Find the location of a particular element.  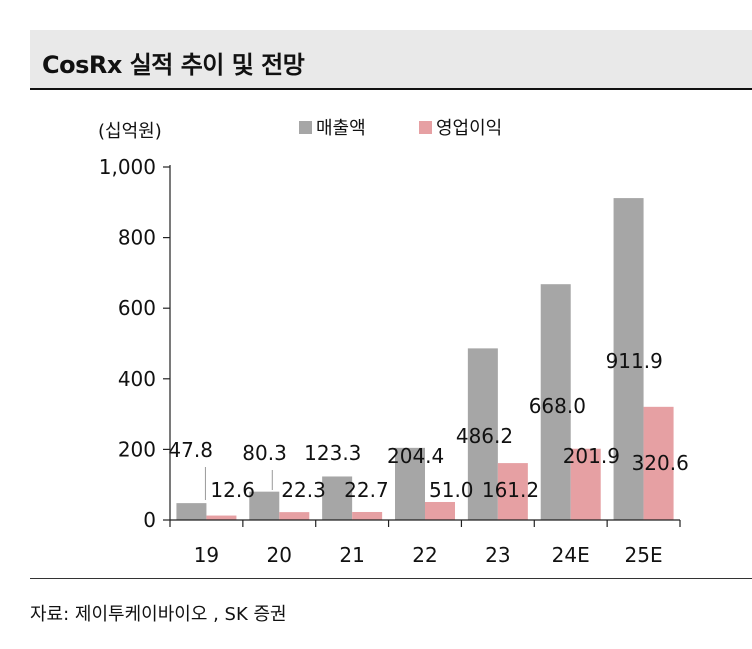

unit-label: (십억원) is located at coordinates (130, 131).